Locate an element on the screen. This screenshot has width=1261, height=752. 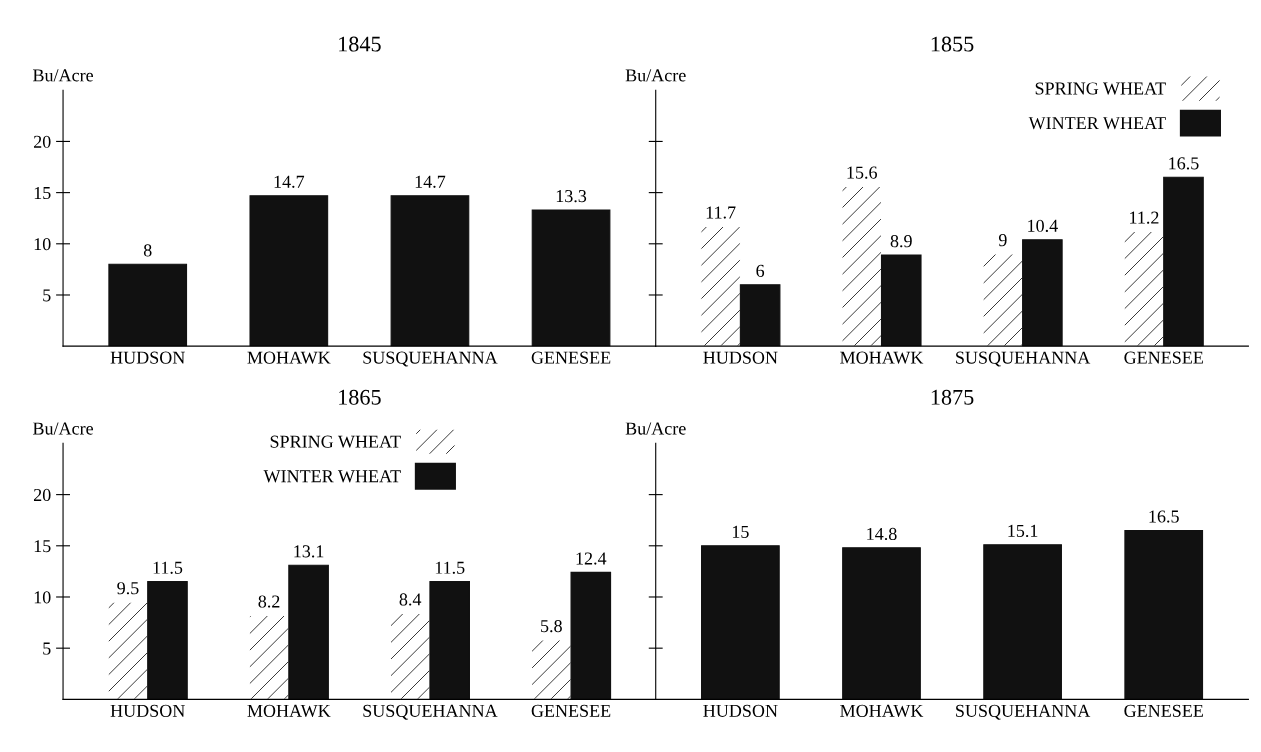
chart-title: 1875 is located at coordinates (952, 397).